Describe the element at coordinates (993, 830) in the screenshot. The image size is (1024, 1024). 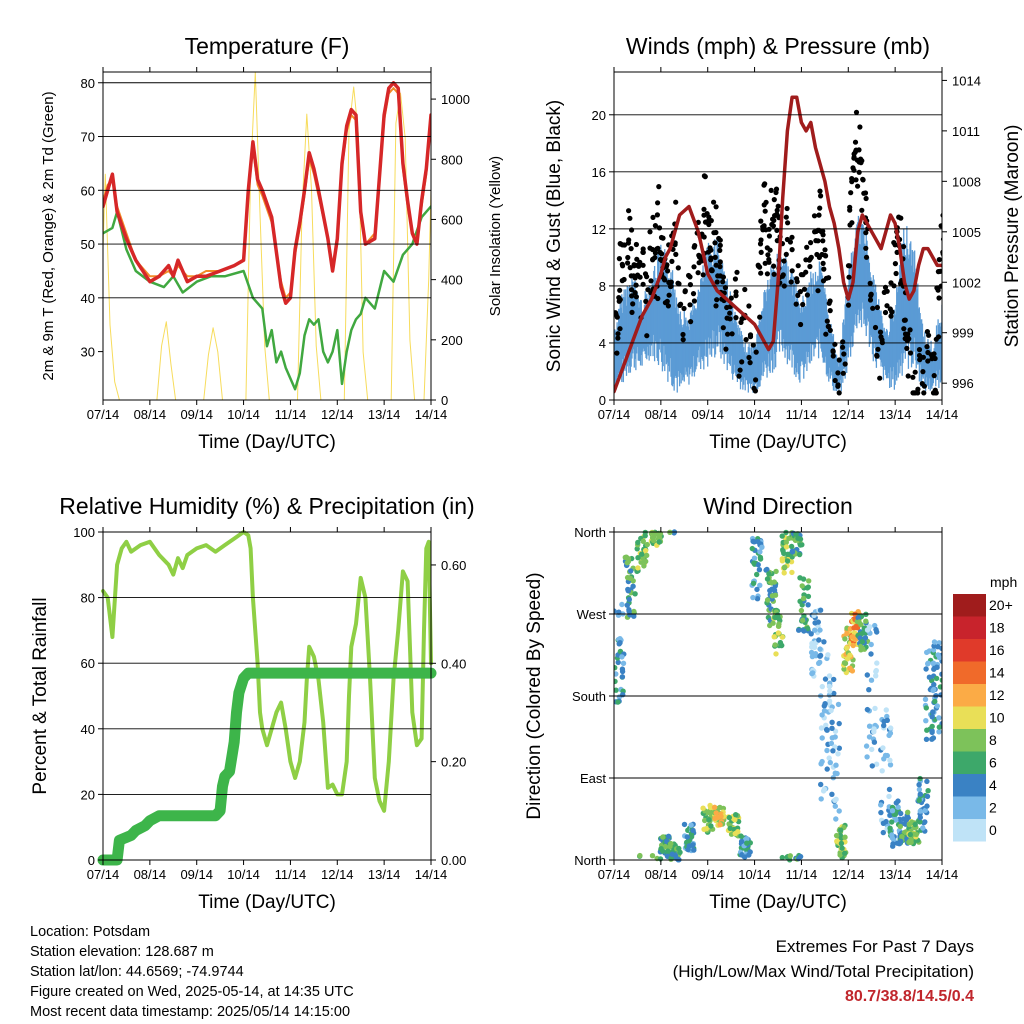
I see `legend-label: 0` at that location.